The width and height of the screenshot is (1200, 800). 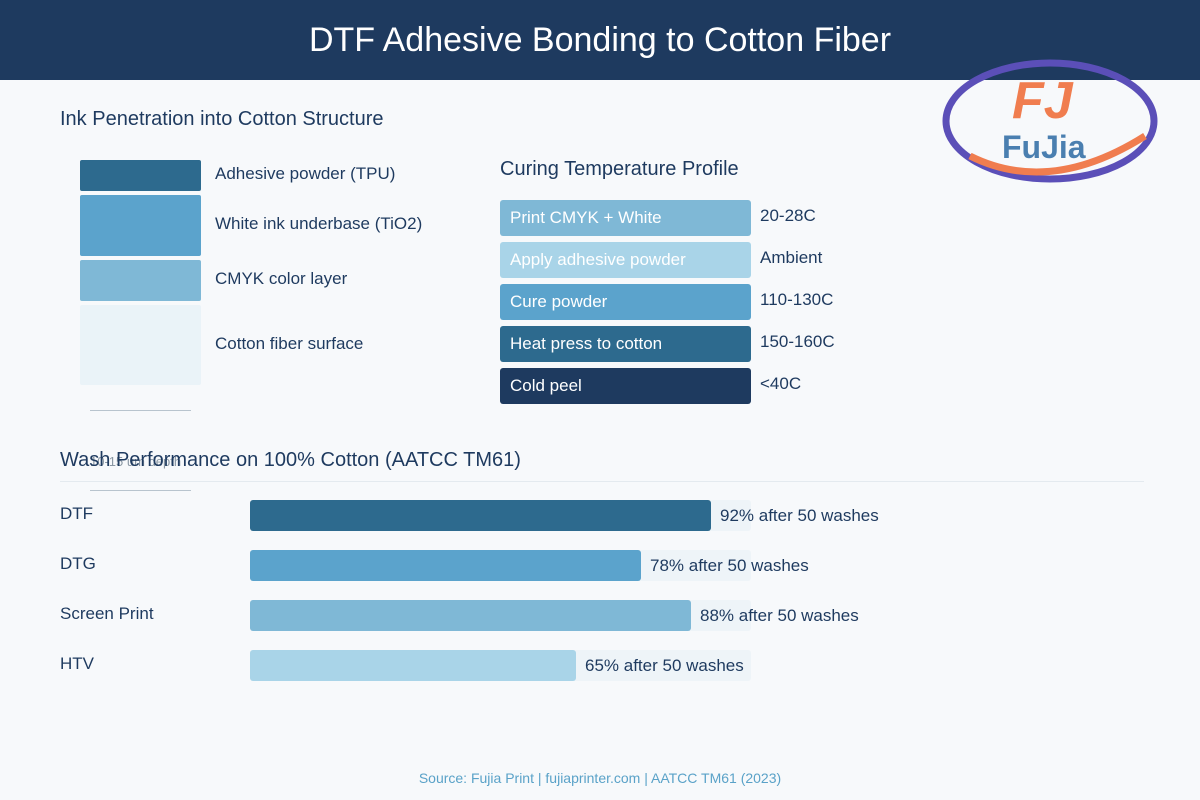 What do you see at coordinates (1044, 147) in the screenshot?
I see `logo-name: FuJia` at bounding box center [1044, 147].